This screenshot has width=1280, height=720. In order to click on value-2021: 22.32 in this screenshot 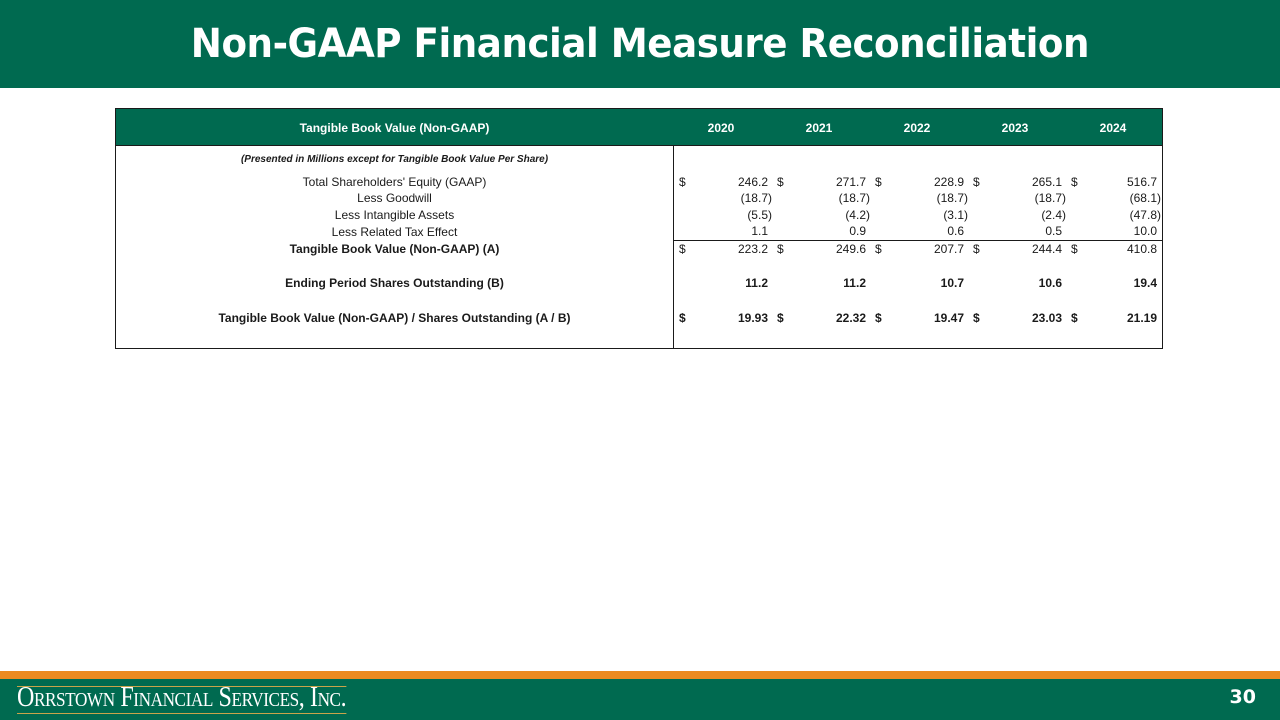, I will do `click(850, 318)`.